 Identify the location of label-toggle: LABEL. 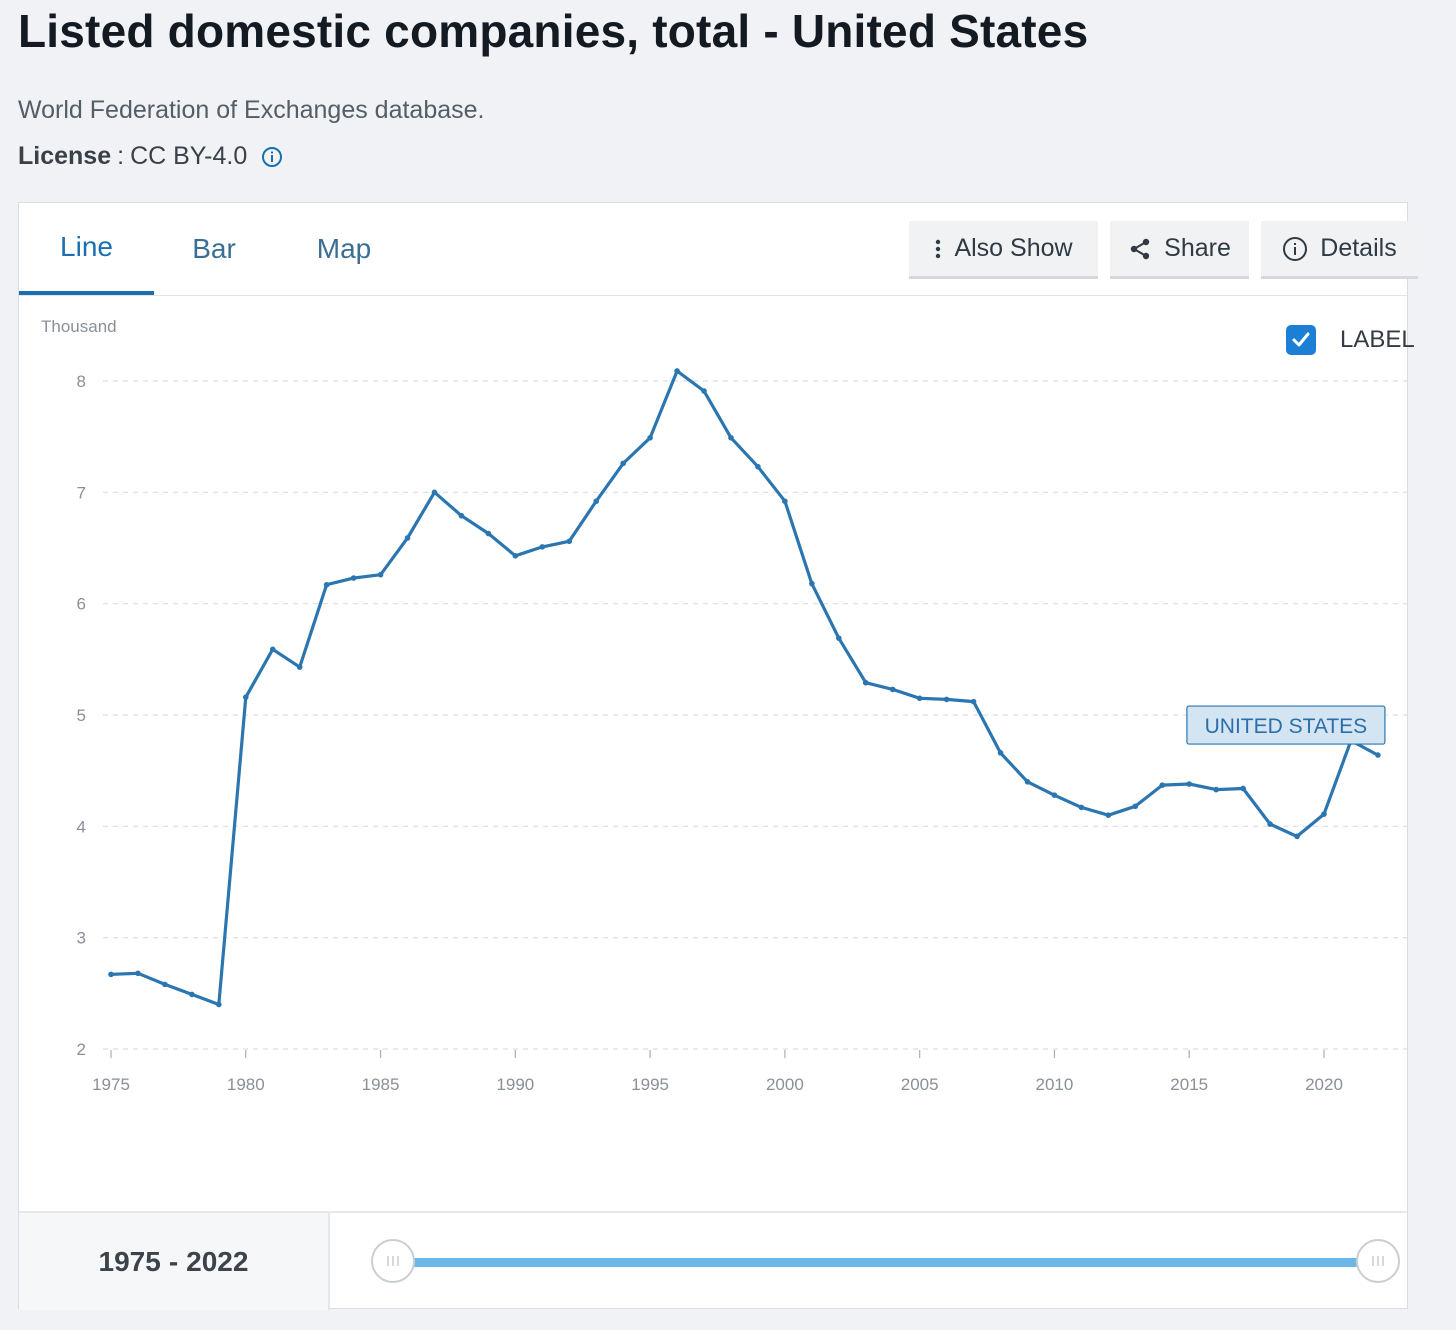
(1350, 340).